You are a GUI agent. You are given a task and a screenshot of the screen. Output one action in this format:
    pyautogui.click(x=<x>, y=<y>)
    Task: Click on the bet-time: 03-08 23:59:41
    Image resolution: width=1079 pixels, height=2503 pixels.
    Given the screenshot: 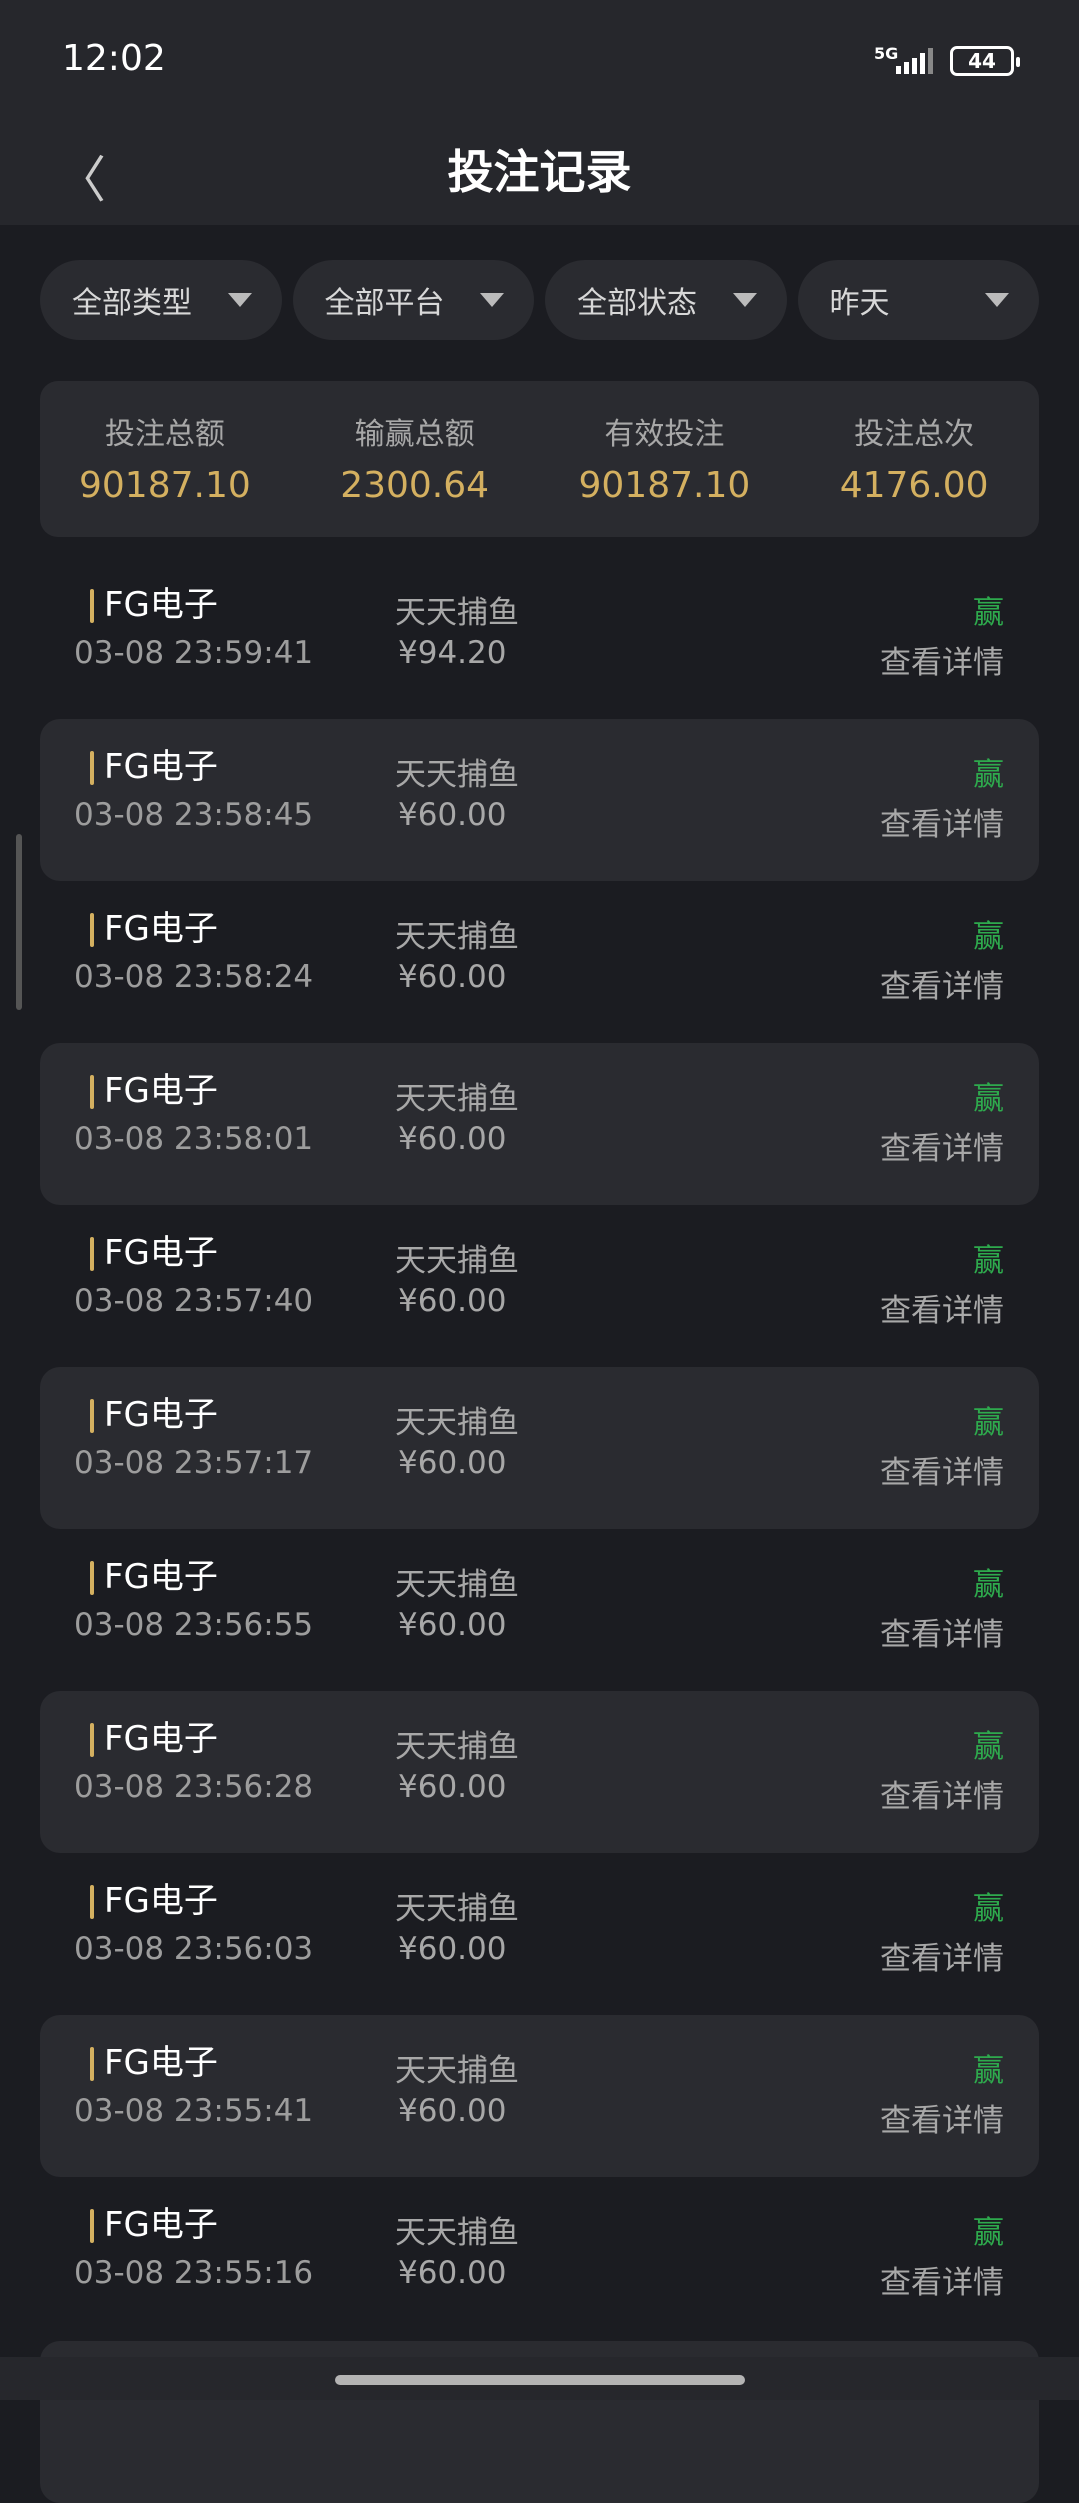 What is the action you would take?
    pyautogui.click(x=194, y=653)
    